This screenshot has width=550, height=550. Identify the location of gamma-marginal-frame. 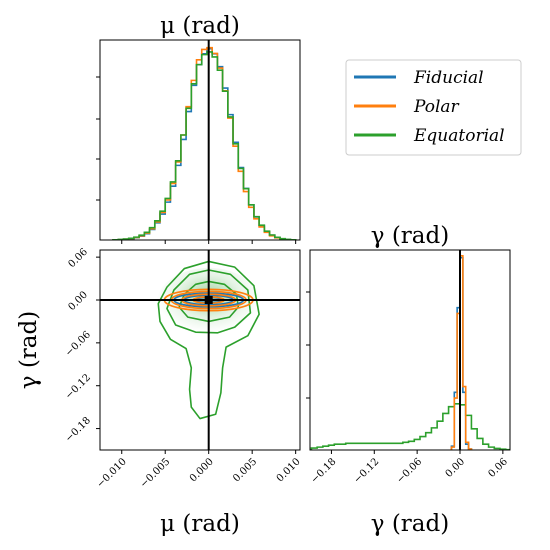
(410, 350).